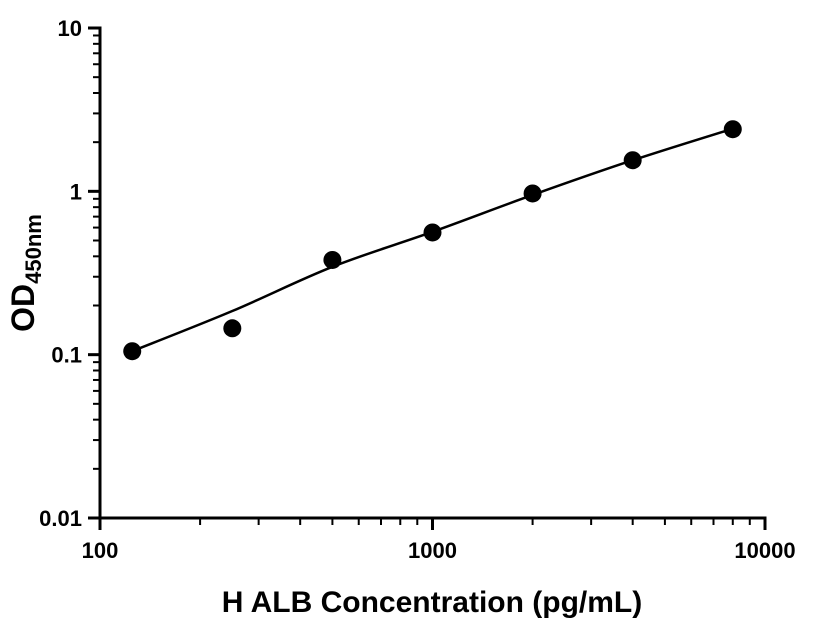  What do you see at coordinates (23, 308) in the screenshot?
I see `y-axis-title-main: OD` at bounding box center [23, 308].